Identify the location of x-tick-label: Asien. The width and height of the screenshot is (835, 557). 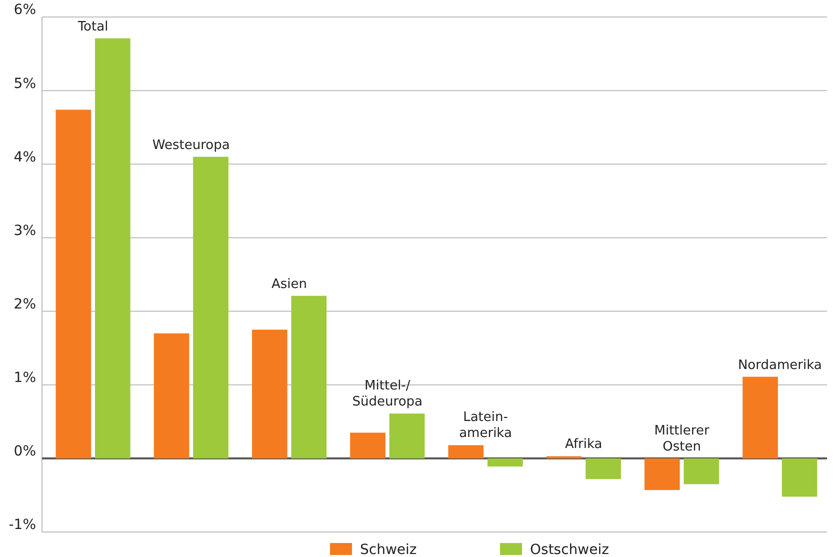
(290, 284).